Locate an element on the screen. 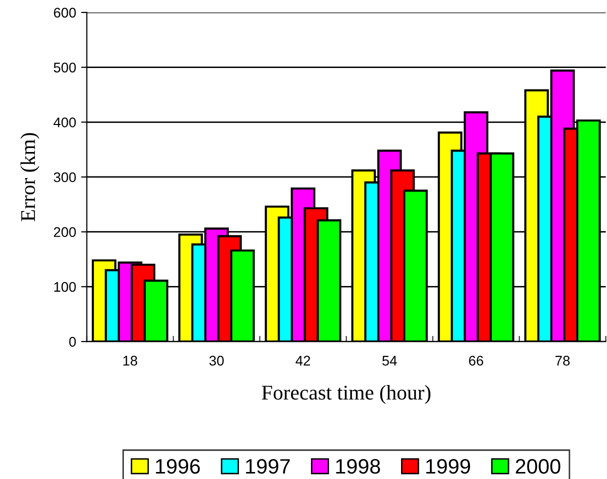 This screenshot has height=479, width=607. legend-label: 1997 is located at coordinates (268, 466).